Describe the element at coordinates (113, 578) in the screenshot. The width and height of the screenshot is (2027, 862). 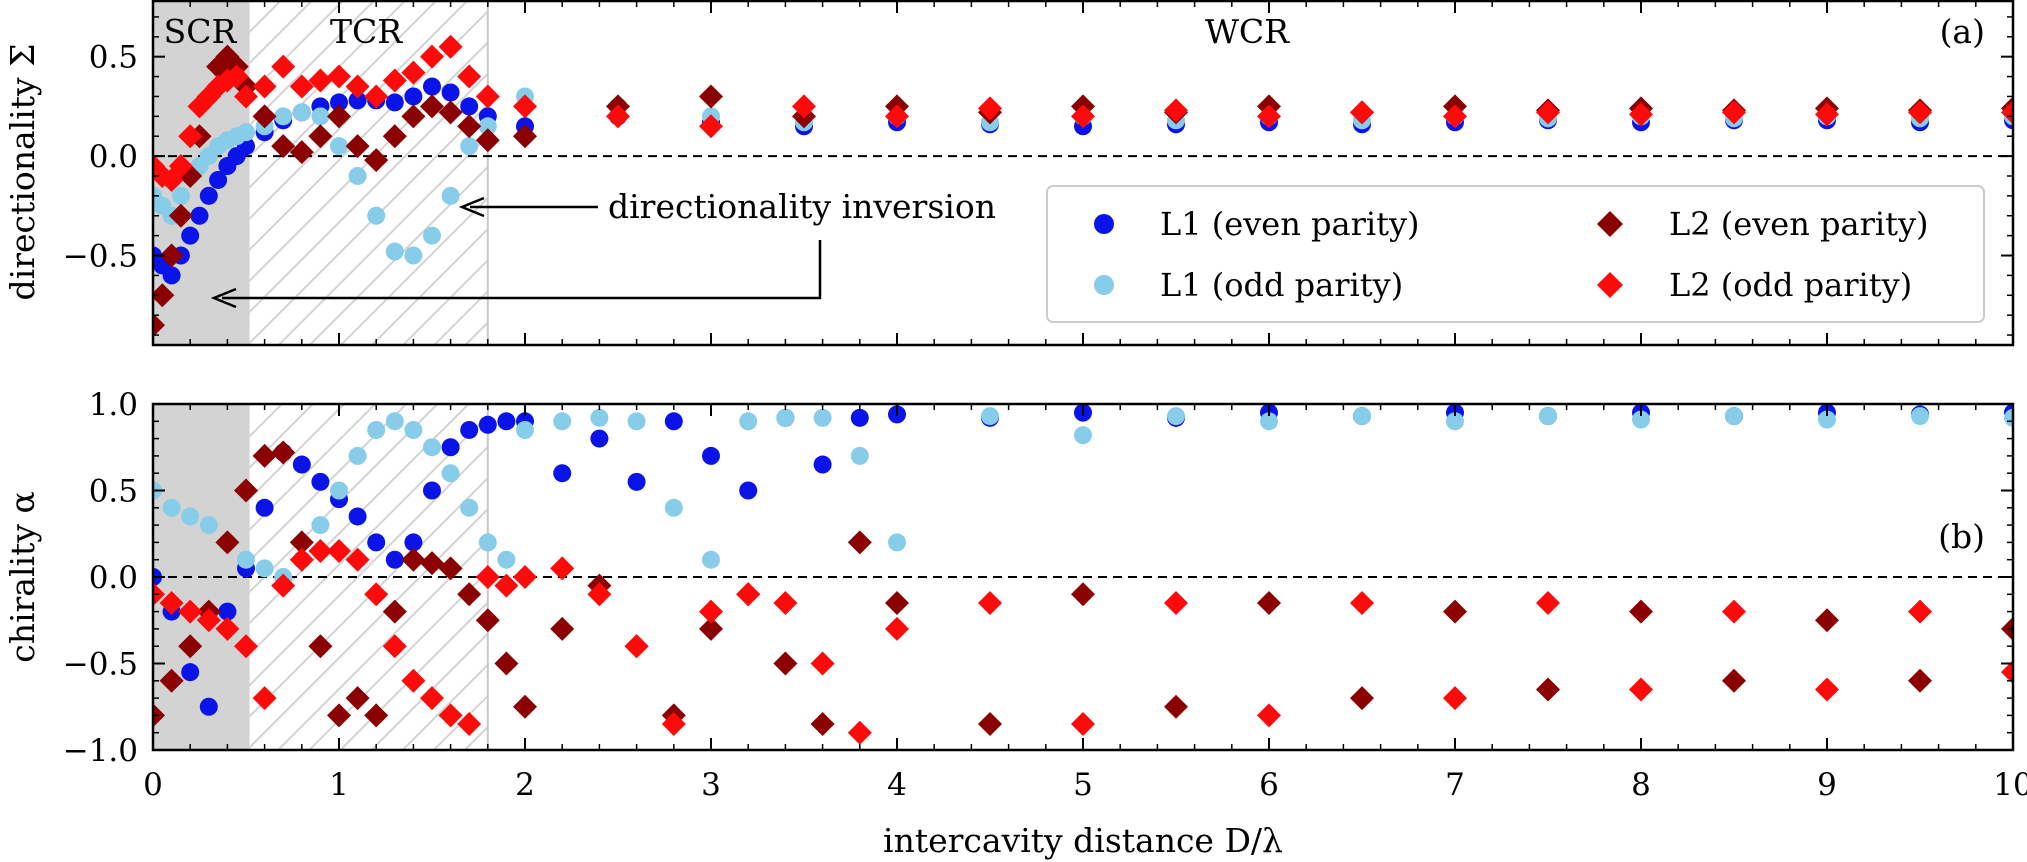
I see `y-tick-label-b-2: 0.0` at that location.